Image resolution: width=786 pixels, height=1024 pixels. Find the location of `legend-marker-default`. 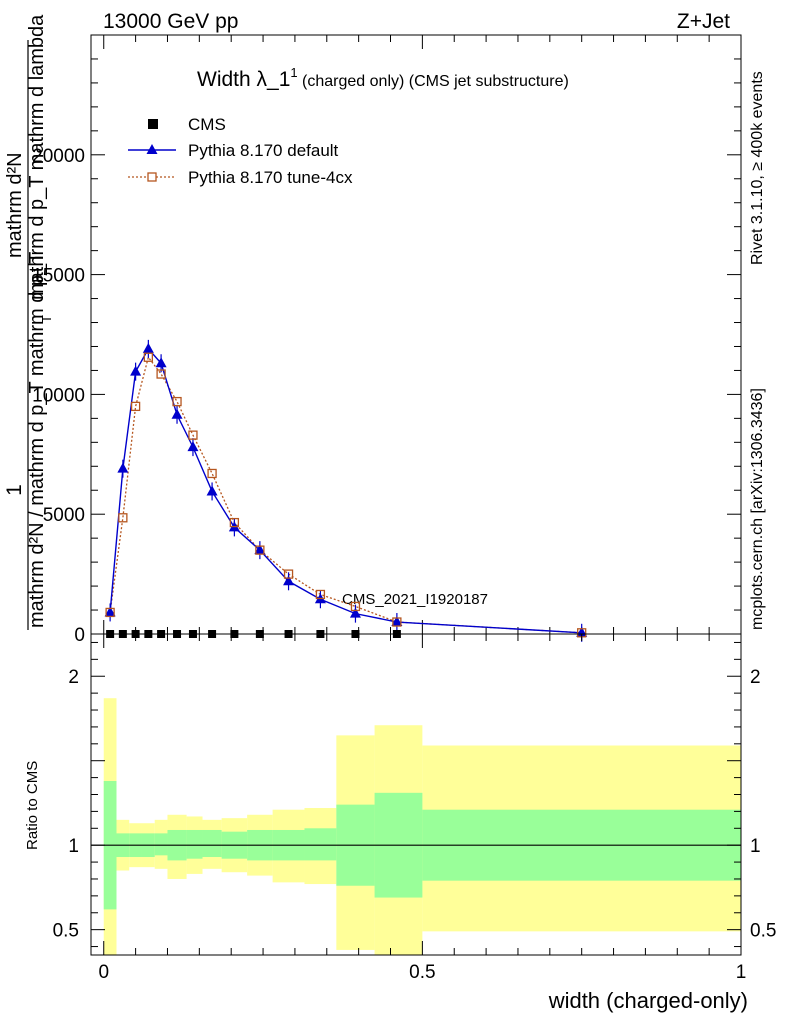

legend-marker-default is located at coordinates (152, 149).